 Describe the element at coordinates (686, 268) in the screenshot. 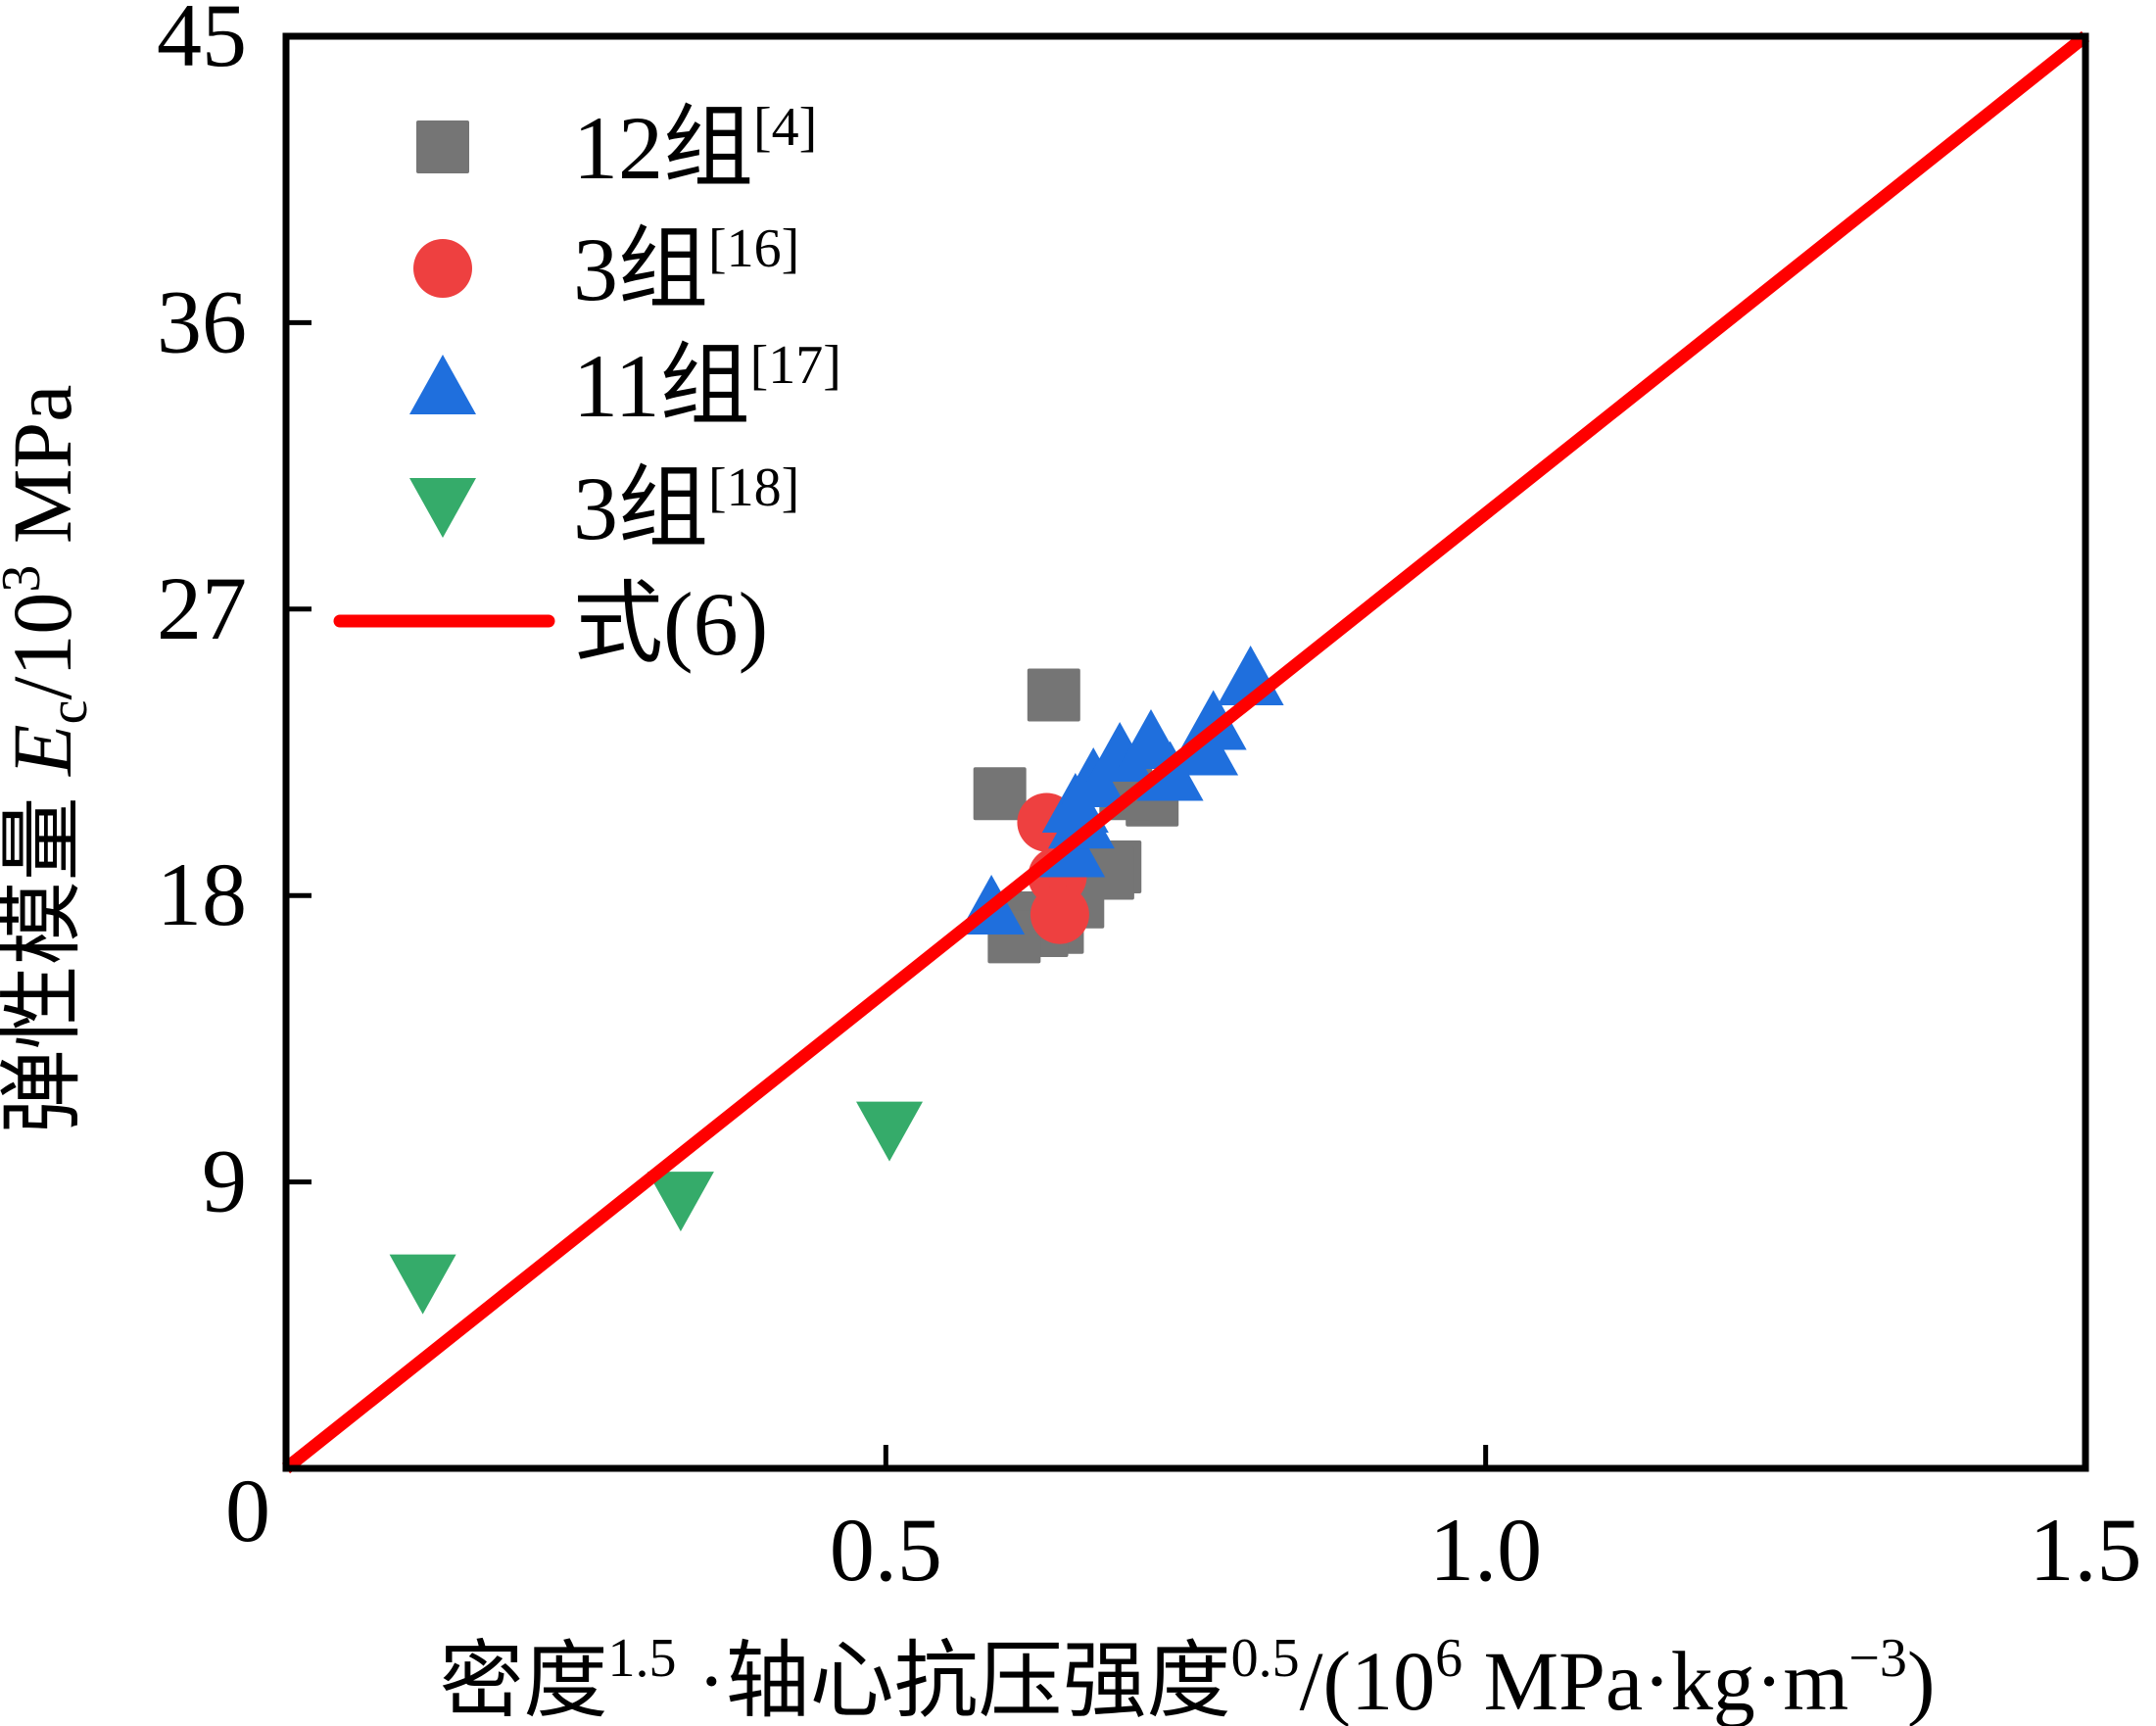

I see `legend-label: 3组[16]` at that location.